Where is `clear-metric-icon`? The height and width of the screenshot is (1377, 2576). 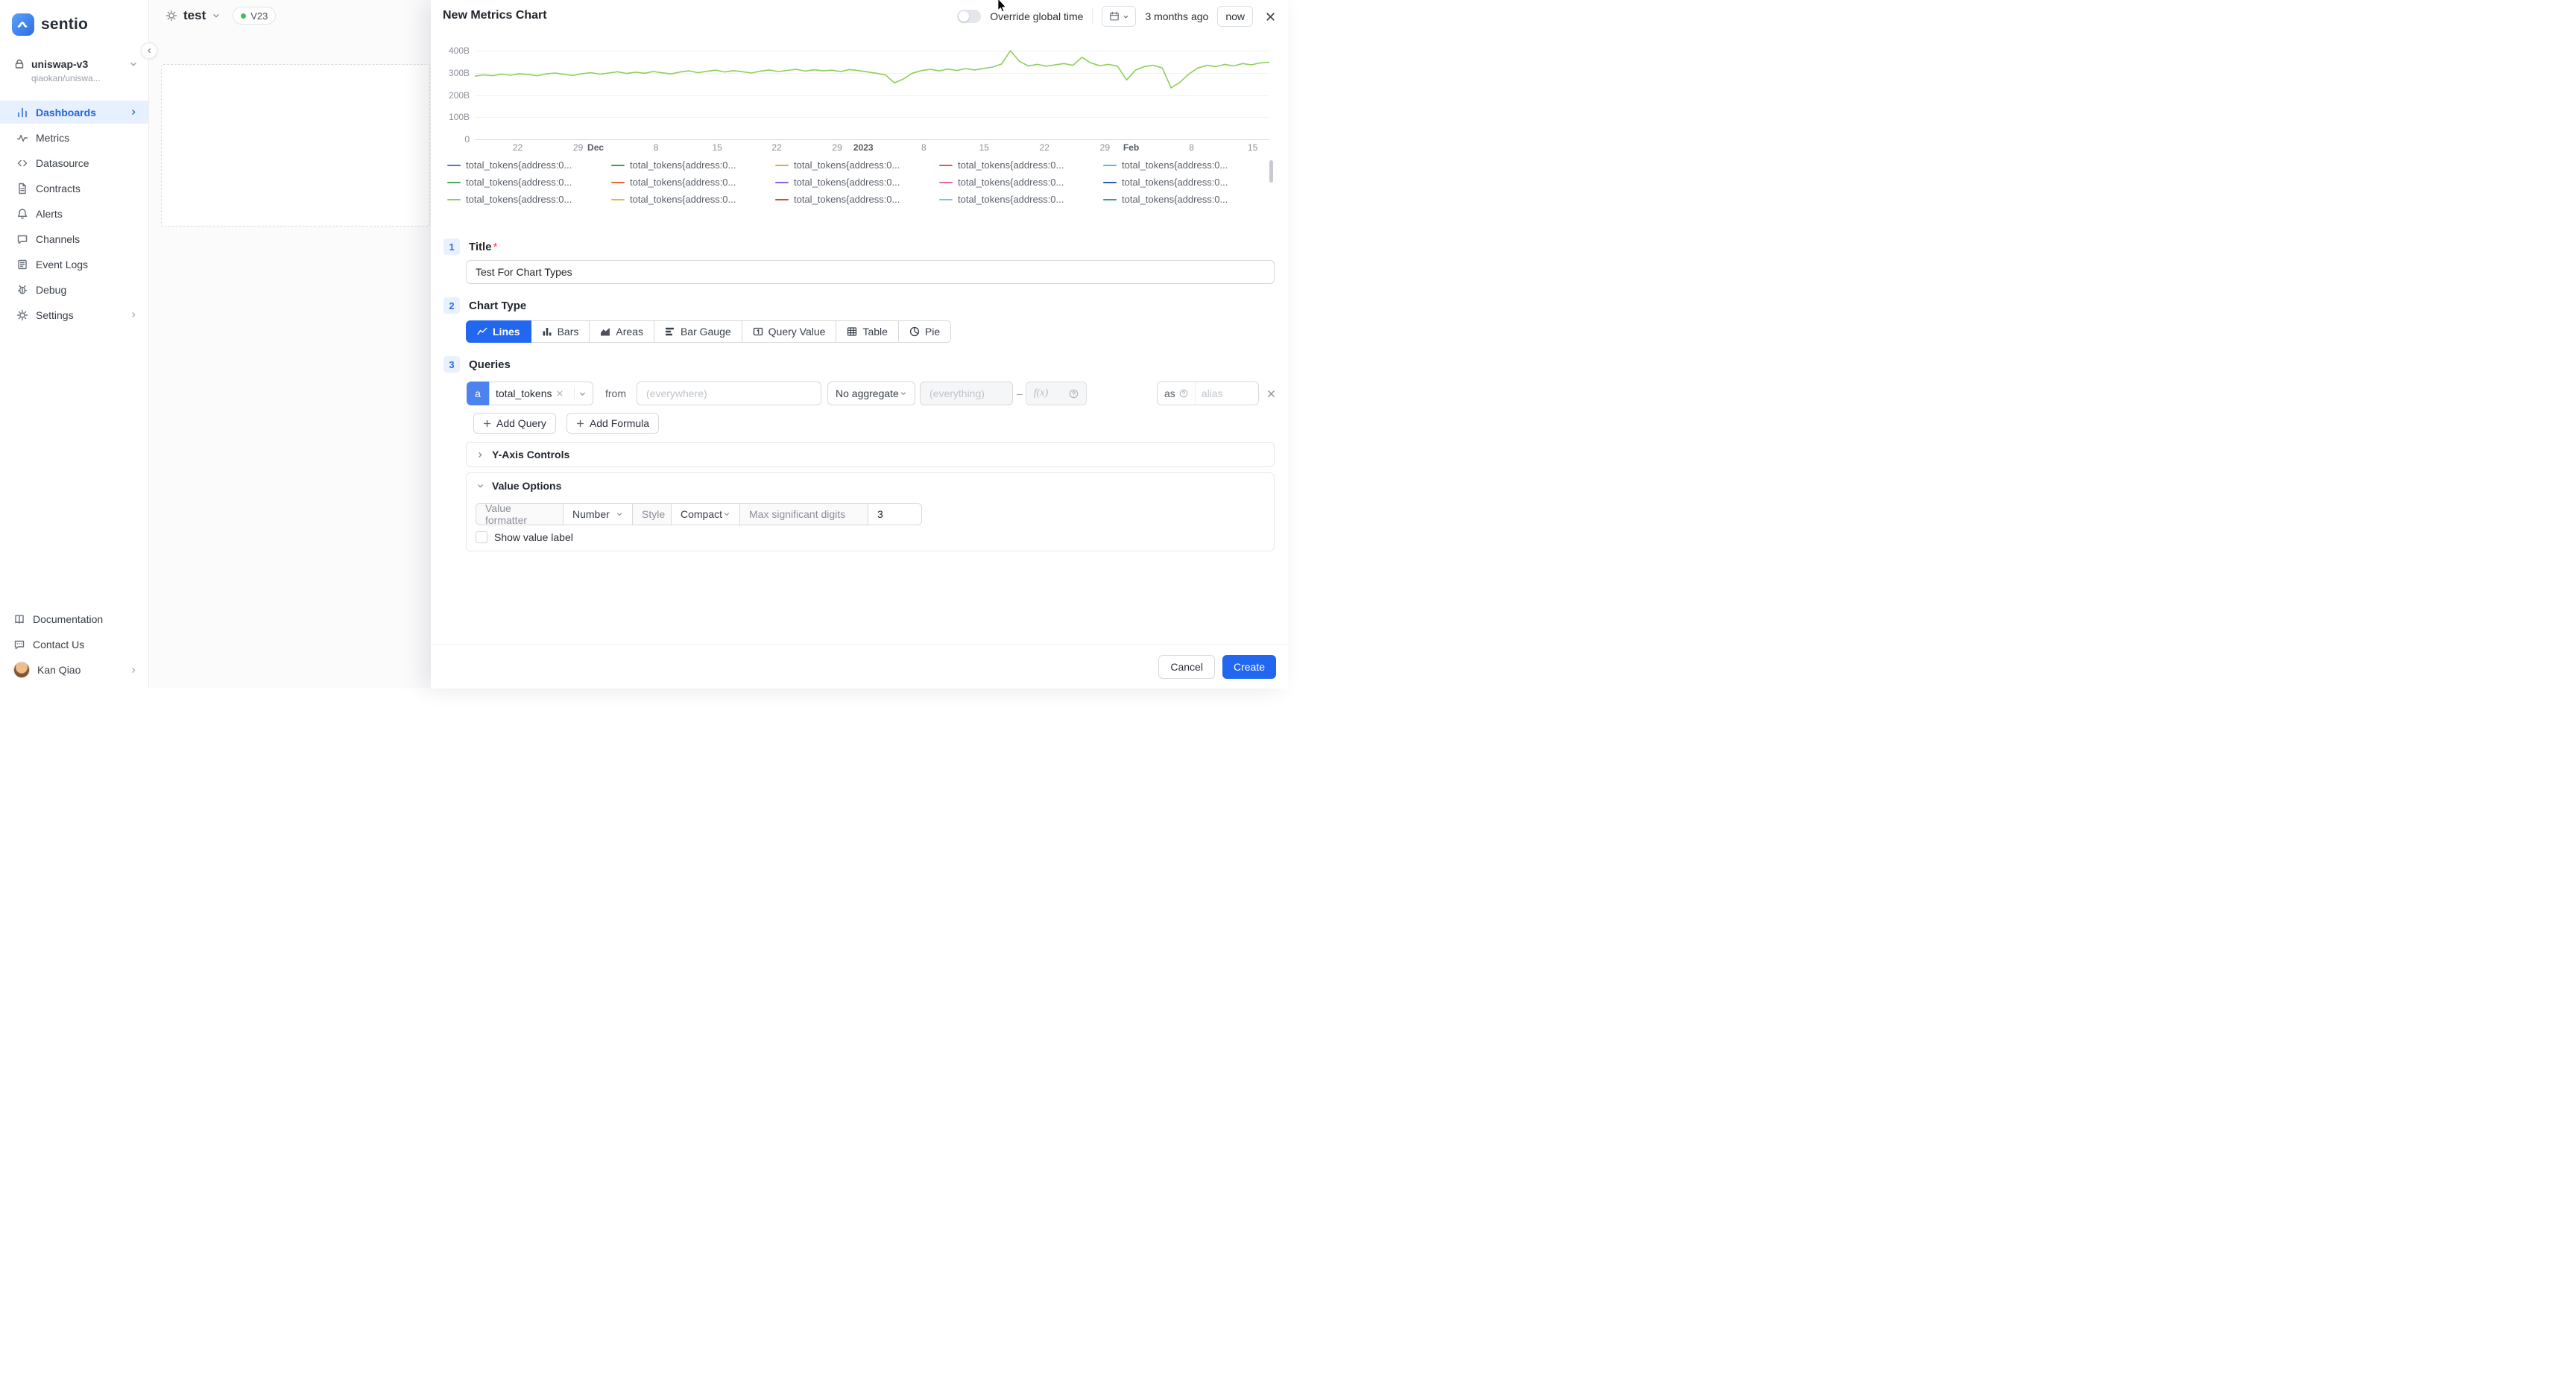 clear-metric-icon is located at coordinates (560, 393).